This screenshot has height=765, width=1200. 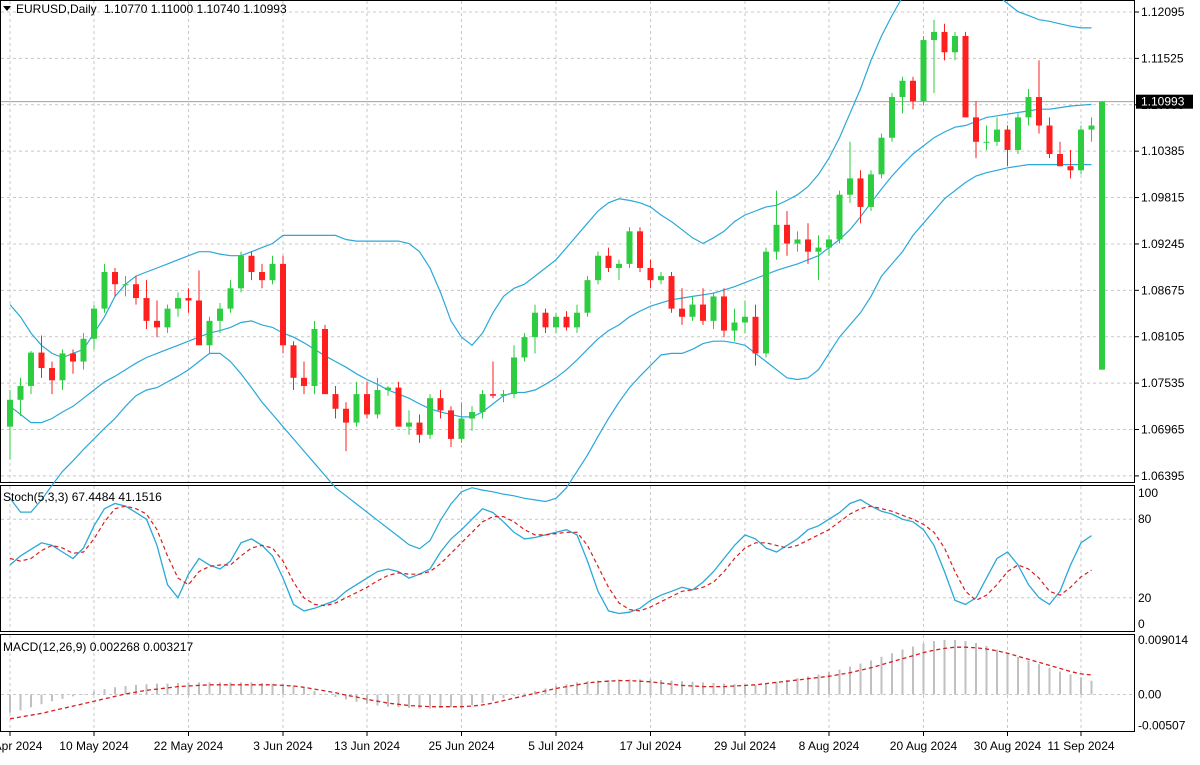 I want to click on stoch-title: Stoch(5,3,3) 67.4484 41.1516, so click(x=82, y=497).